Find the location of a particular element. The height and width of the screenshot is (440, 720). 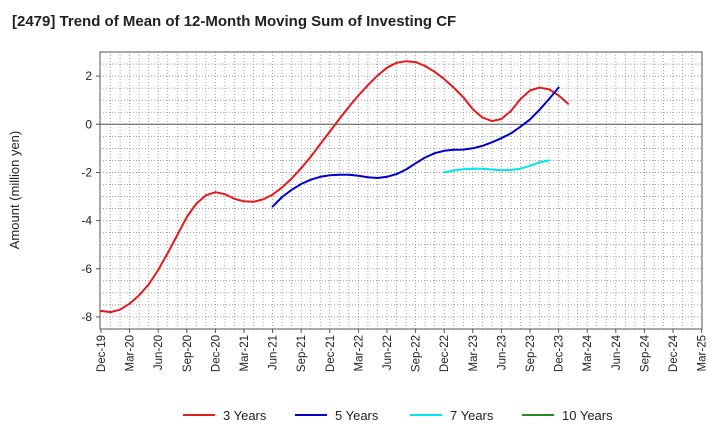

y-tick-label: -4 is located at coordinates (86, 221).